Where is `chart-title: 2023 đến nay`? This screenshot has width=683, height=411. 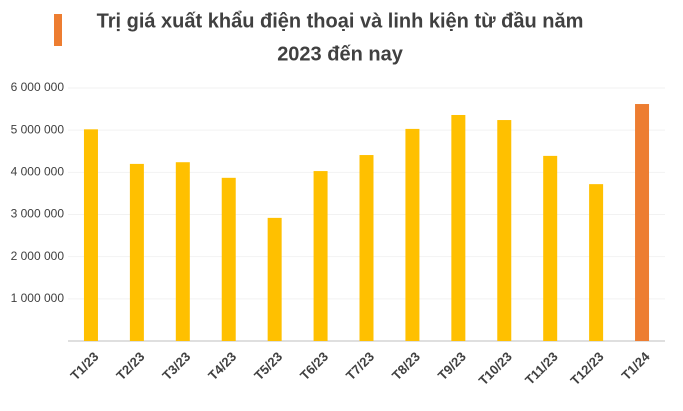
chart-title: 2023 đến nay is located at coordinates (340, 54).